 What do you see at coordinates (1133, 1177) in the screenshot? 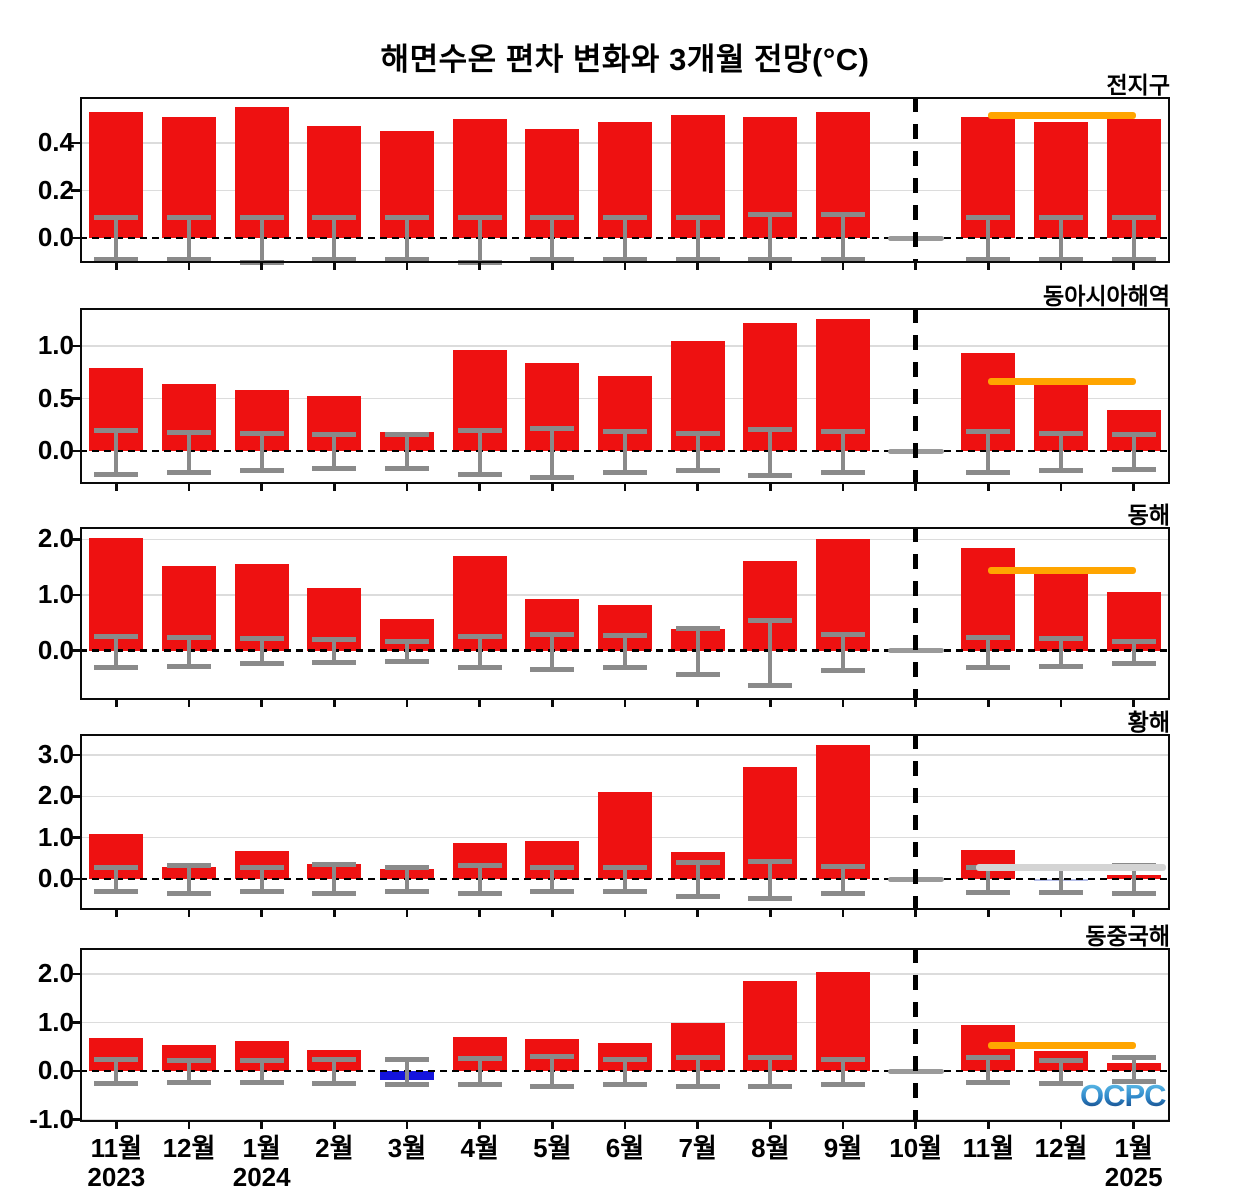
I see `x-year-label: 2025` at bounding box center [1133, 1177].